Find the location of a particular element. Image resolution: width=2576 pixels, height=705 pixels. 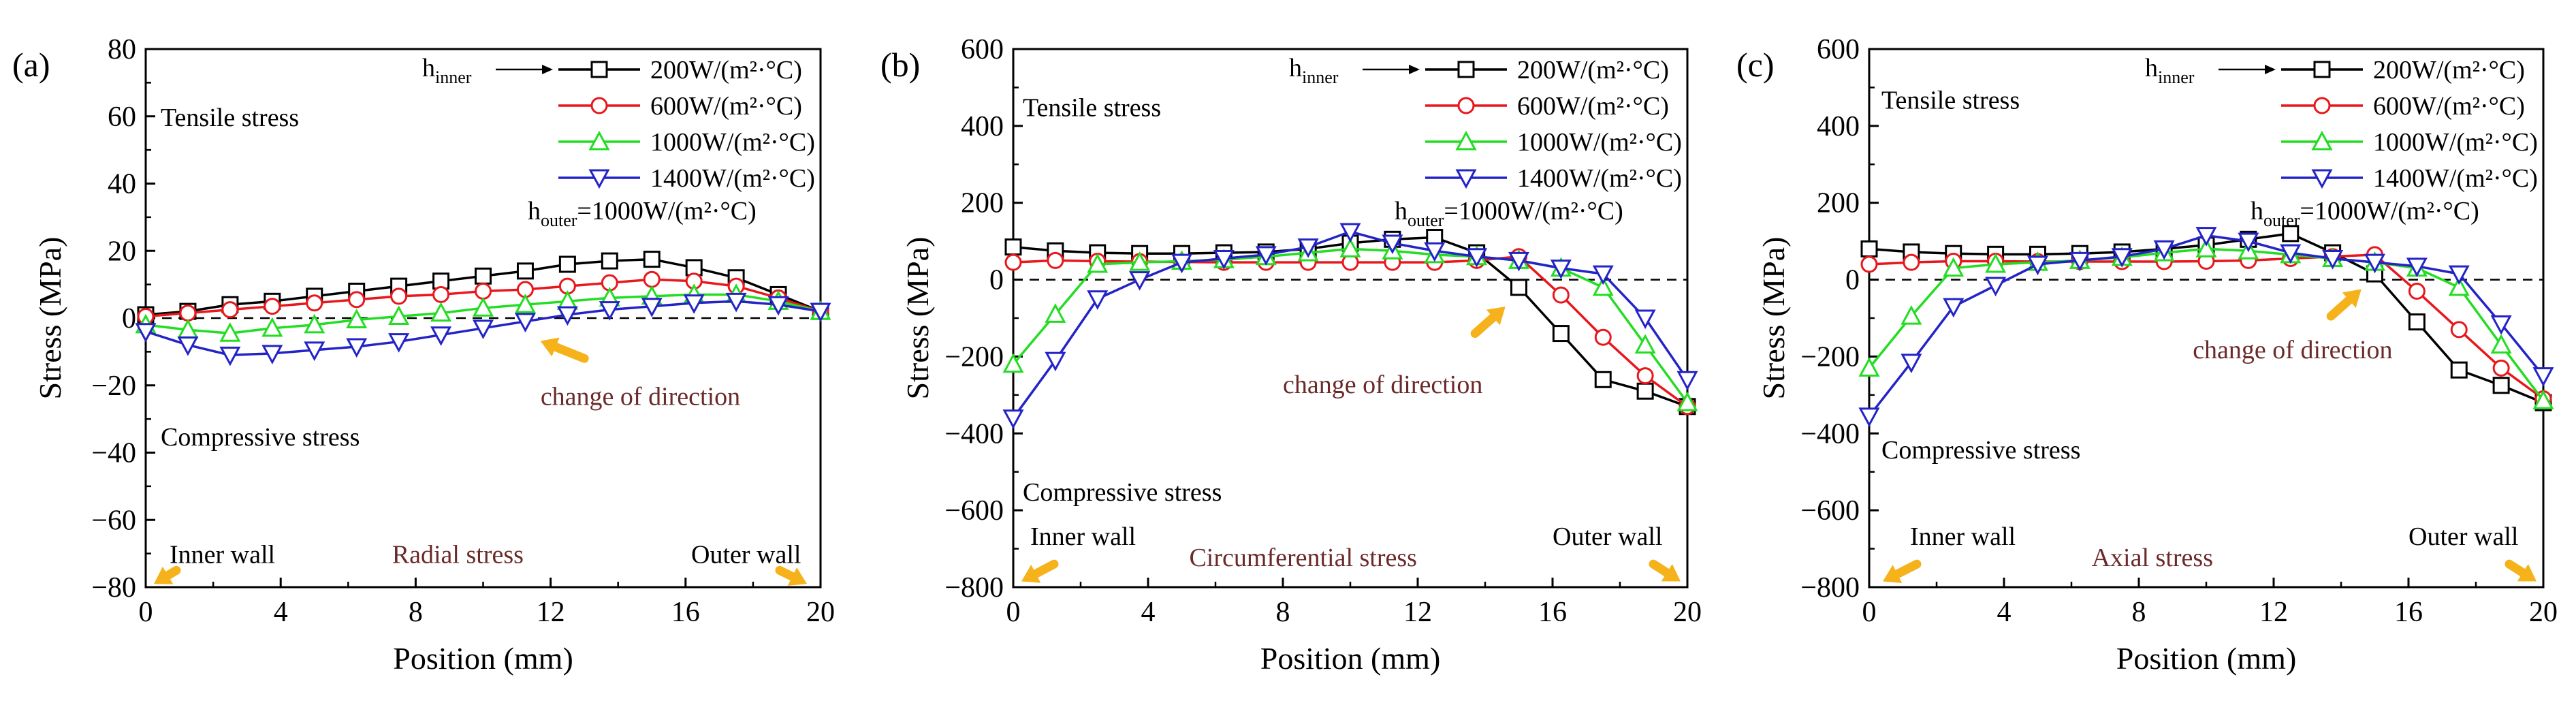

legend-entry: 1000W/(m²·°C) is located at coordinates (1553, 142).